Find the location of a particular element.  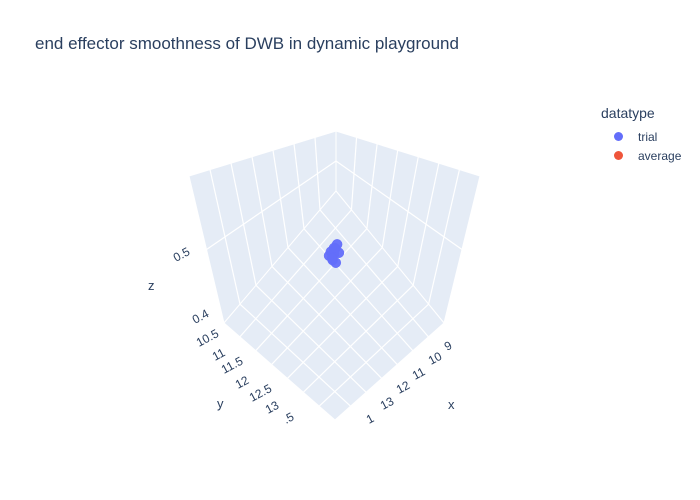

legend-marker-average-icon is located at coordinates (618, 155).